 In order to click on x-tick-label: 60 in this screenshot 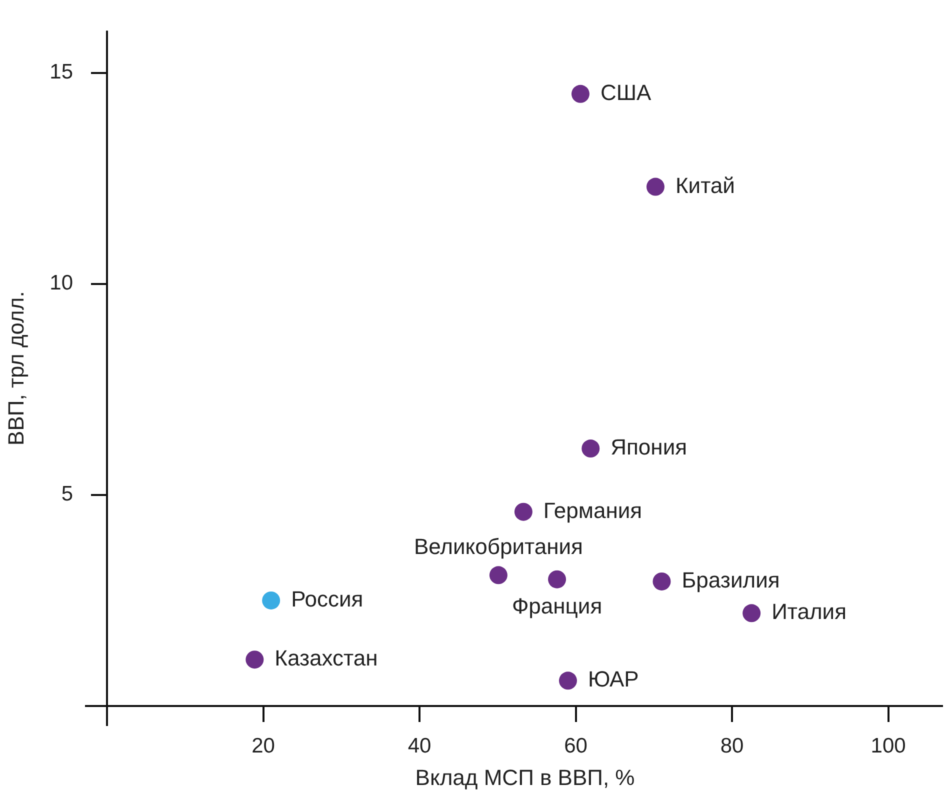, I will do `click(576, 746)`.